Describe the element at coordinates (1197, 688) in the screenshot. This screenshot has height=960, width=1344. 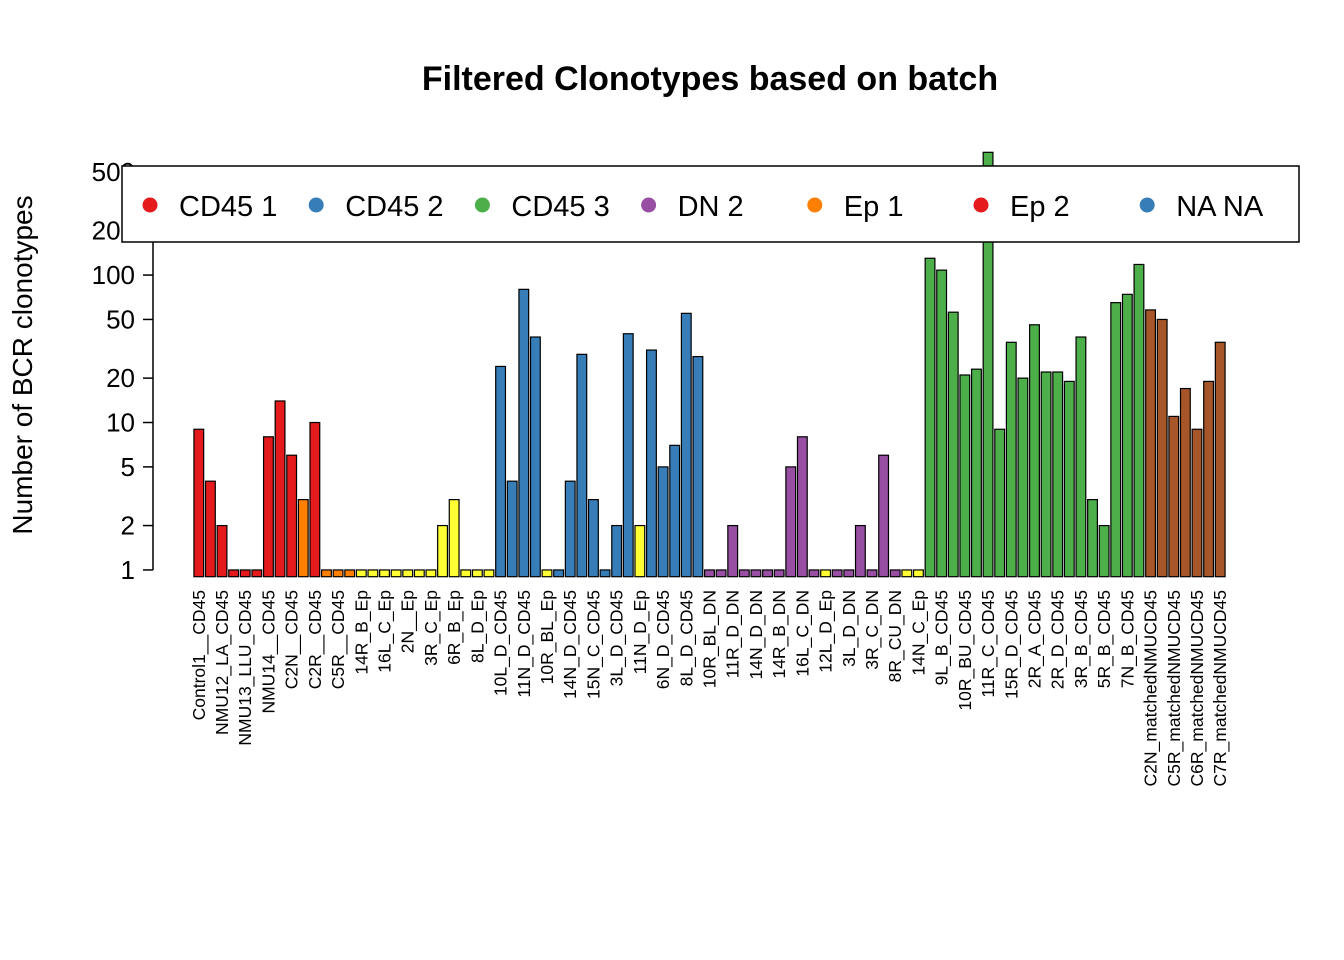
I see `x-tick-label: C6R_matchedNMUCD45` at that location.